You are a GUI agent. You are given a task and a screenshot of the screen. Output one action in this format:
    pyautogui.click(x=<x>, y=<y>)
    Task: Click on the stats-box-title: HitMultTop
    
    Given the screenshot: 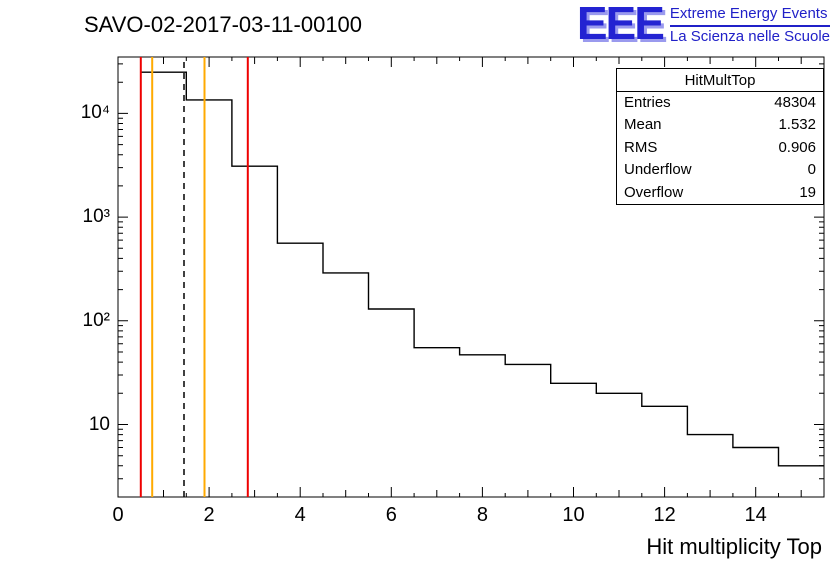 What is the action you would take?
    pyautogui.click(x=720, y=80)
    